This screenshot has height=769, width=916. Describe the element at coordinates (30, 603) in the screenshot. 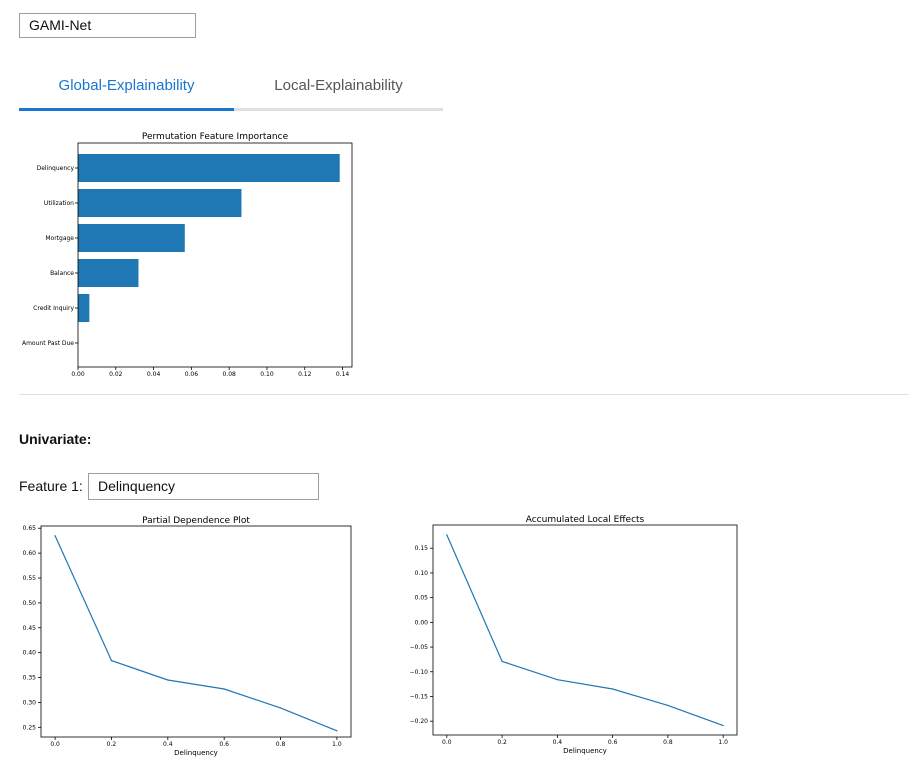

I see `y-tick-label-5: 0.50` at that location.